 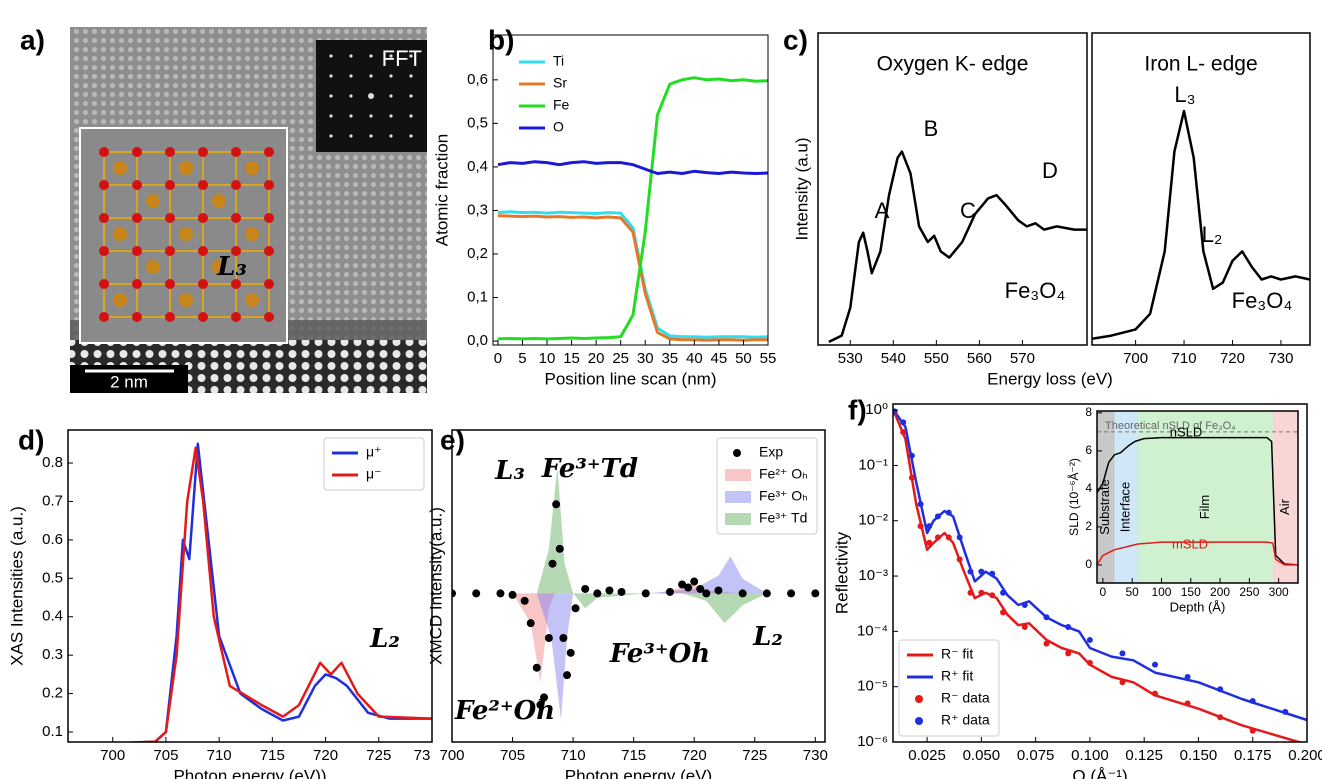 I want to click on annotation: L₂, so click(x=767, y=637).